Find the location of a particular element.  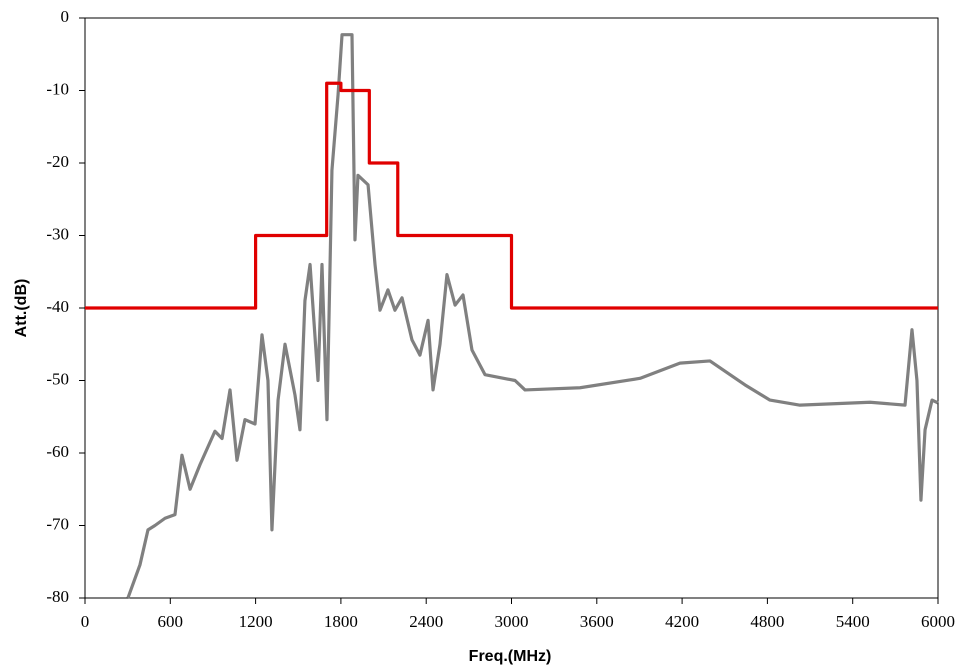

x-tick-label: 0 is located at coordinates (85, 621).